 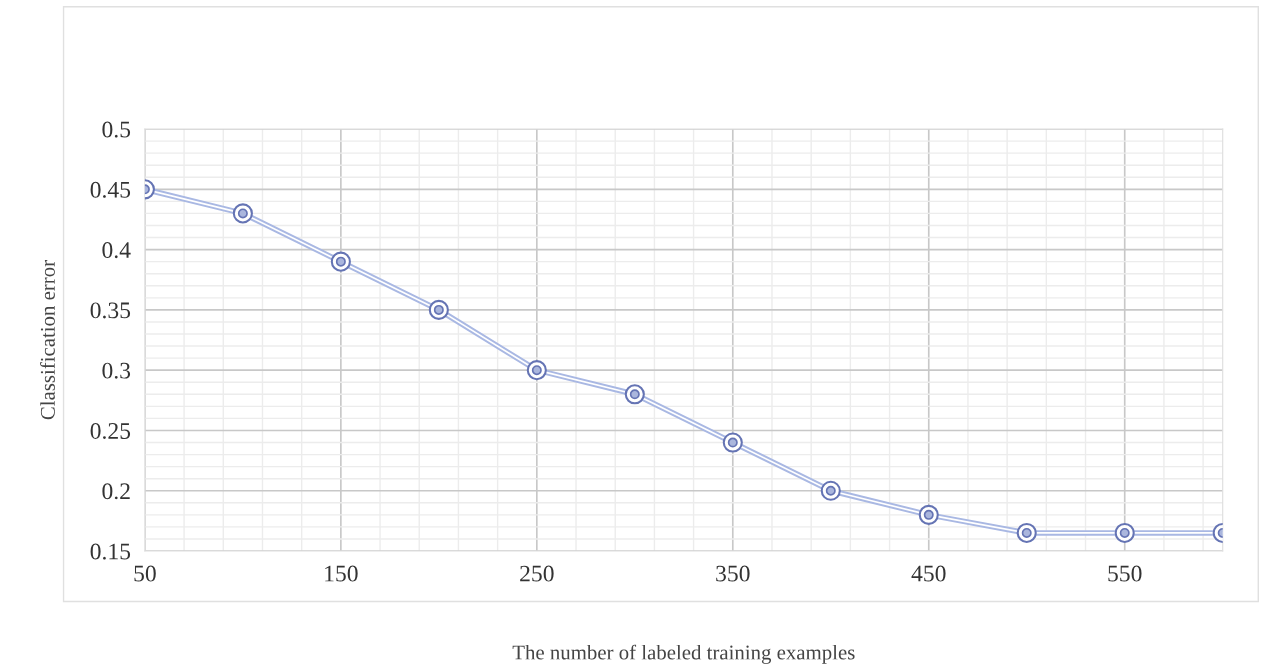 I want to click on y-tick-label: 0.45, so click(x=110, y=189).